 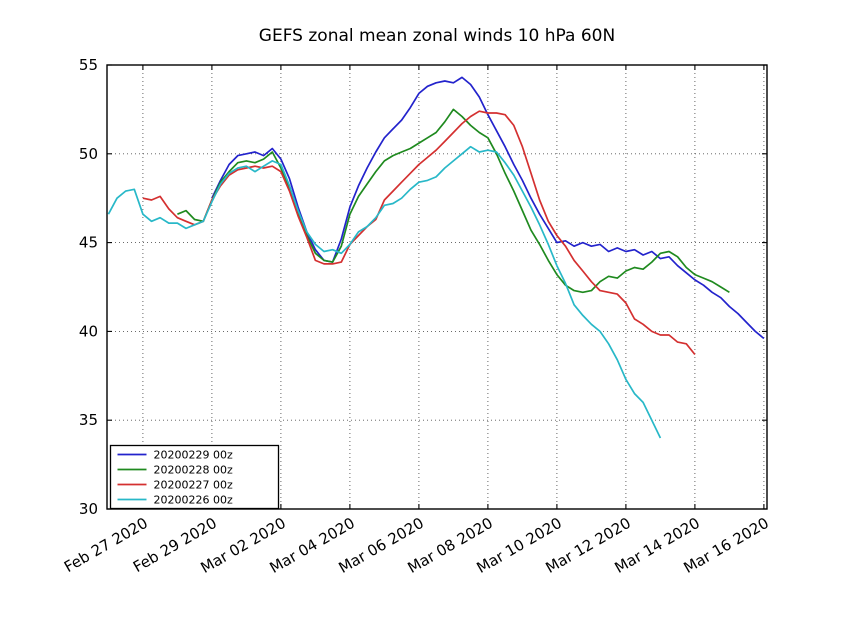 What do you see at coordinates (193, 455) in the screenshot?
I see `legend-item-label: 20200229 00z` at bounding box center [193, 455].